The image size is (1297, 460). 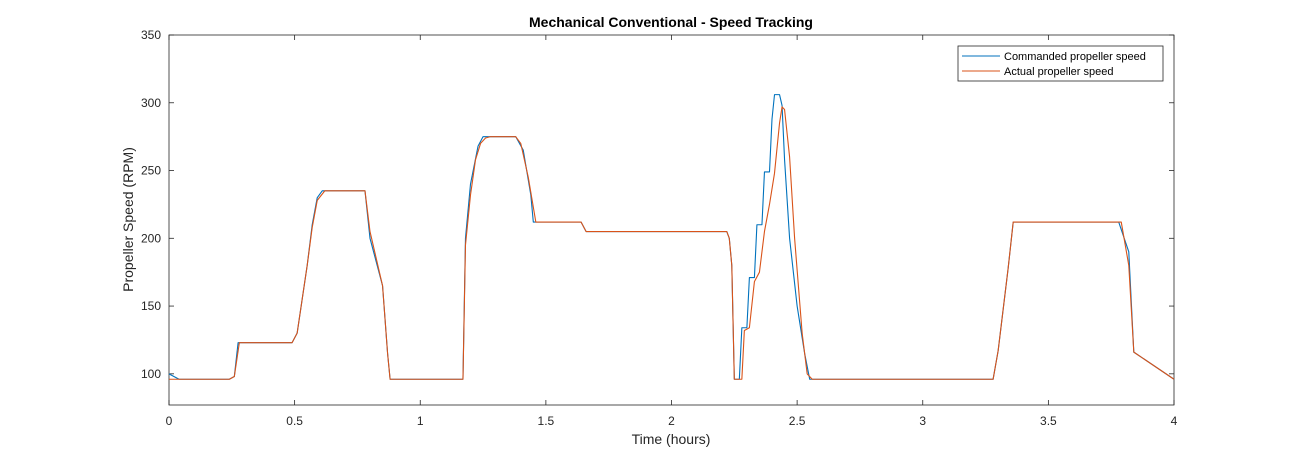 What do you see at coordinates (671, 22) in the screenshot?
I see `chart-title: Mechanical Conventional - Speed Tracking` at bounding box center [671, 22].